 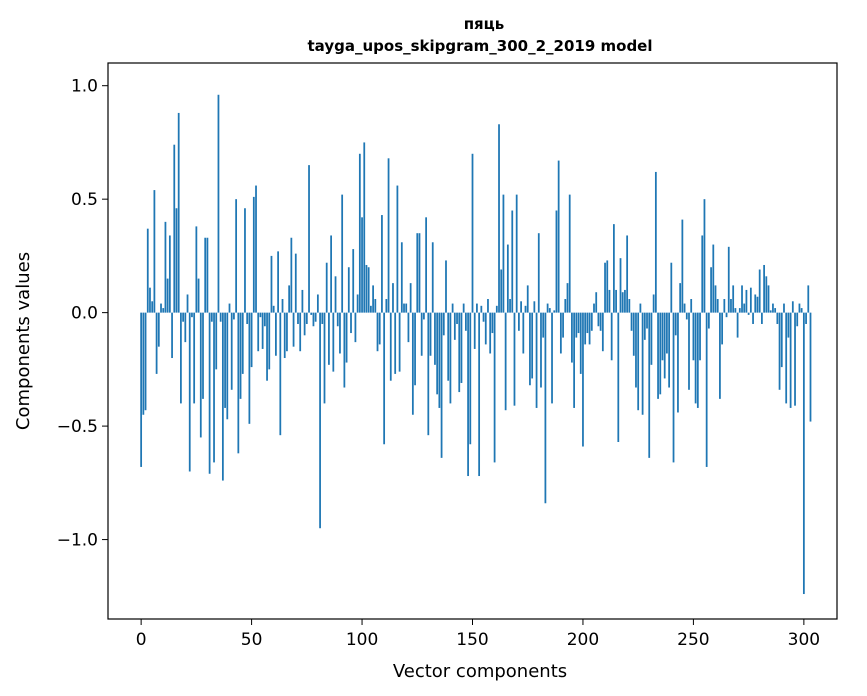 What do you see at coordinates (84, 200) in the screenshot?
I see `y-tick-label: 0.5` at bounding box center [84, 200].